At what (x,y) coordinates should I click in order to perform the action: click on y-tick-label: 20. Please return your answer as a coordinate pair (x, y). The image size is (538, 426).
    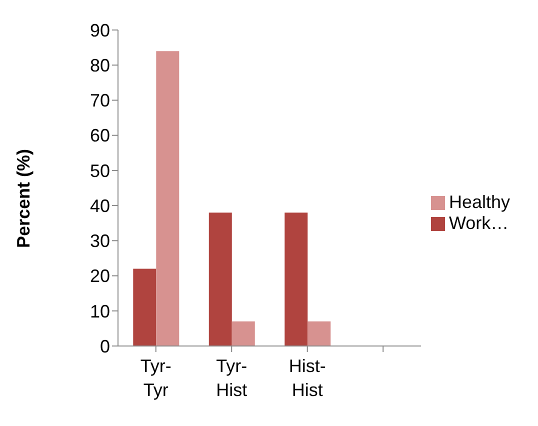
    Looking at the image, I should click on (100, 276).